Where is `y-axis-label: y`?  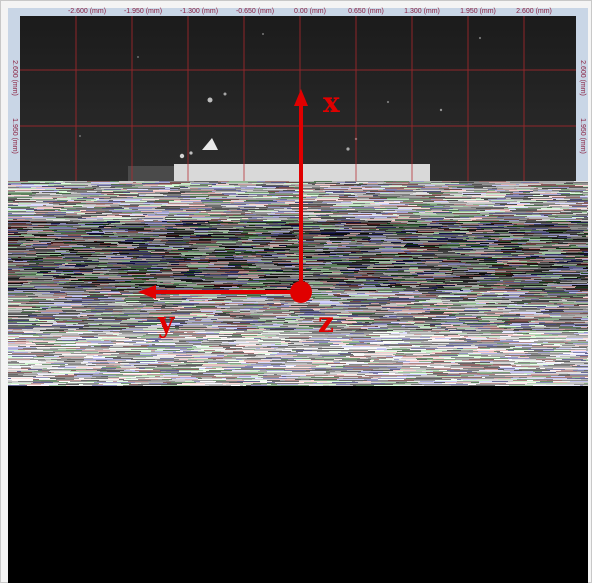 y-axis-label: y is located at coordinates (166, 322).